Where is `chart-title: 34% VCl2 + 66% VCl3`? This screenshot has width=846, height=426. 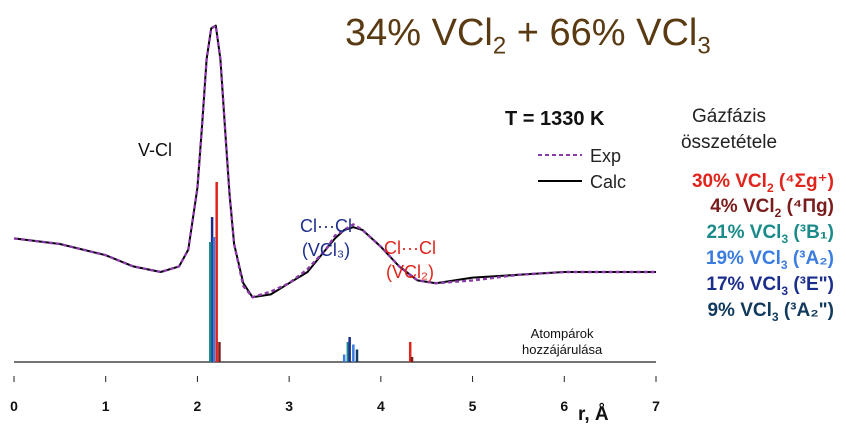 chart-title: 34% VCl2 + 66% VCl3 is located at coordinates (528, 36).